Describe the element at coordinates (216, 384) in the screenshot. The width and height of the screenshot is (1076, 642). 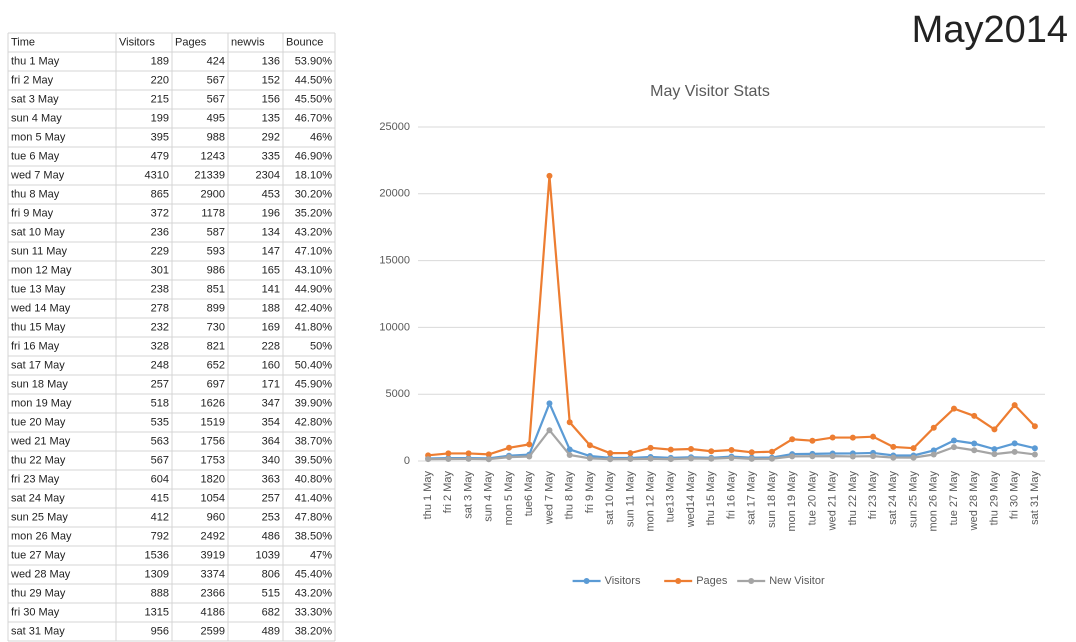
I see `table-cell: 697` at that location.